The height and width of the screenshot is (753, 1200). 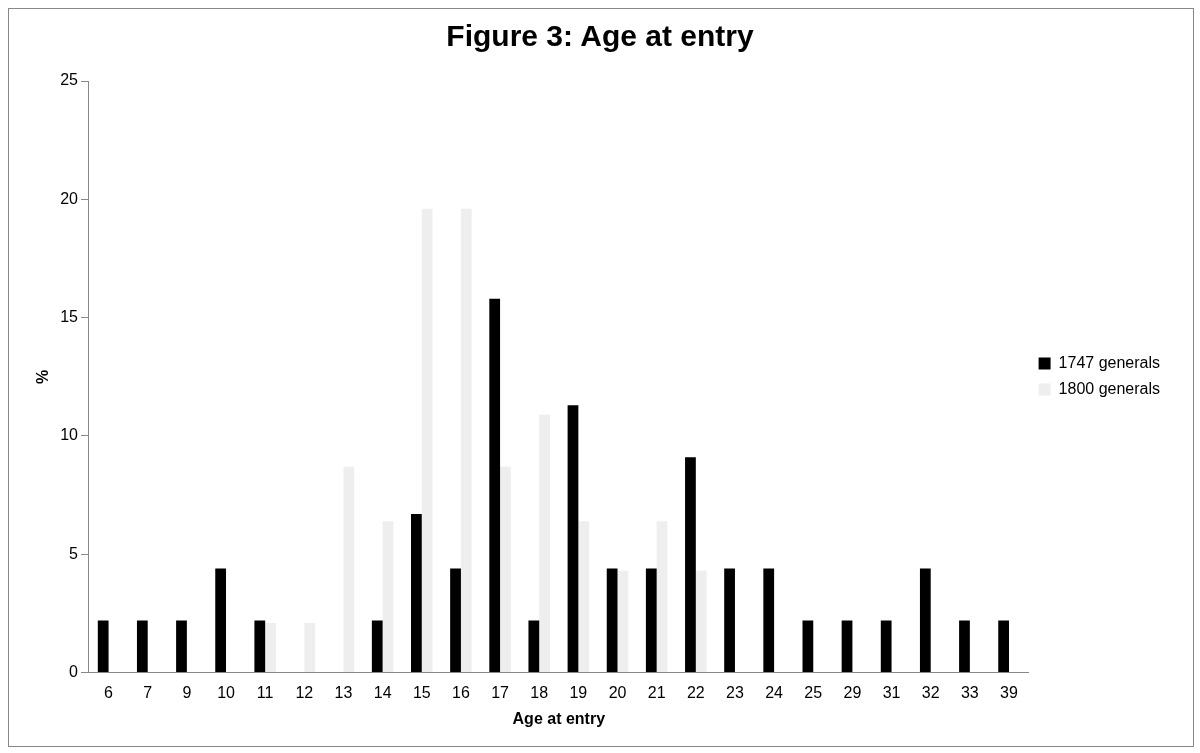 I want to click on y-axis-title: %, so click(x=43, y=376).